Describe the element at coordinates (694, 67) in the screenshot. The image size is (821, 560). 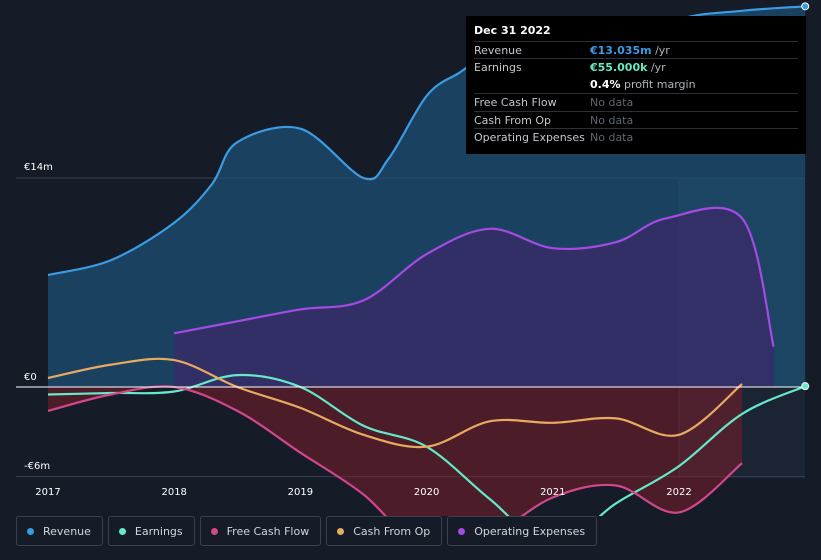
I see `tooltip-value: €55.000k /yr` at that location.